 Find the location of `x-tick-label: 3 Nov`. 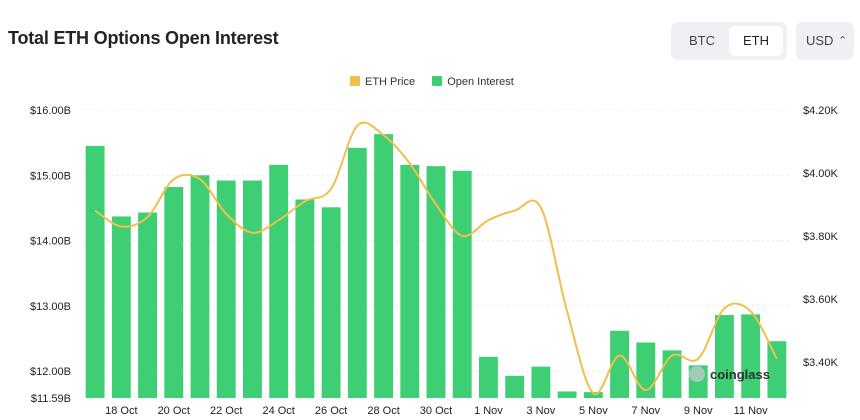

x-tick-label: 3 Nov is located at coordinates (541, 411).